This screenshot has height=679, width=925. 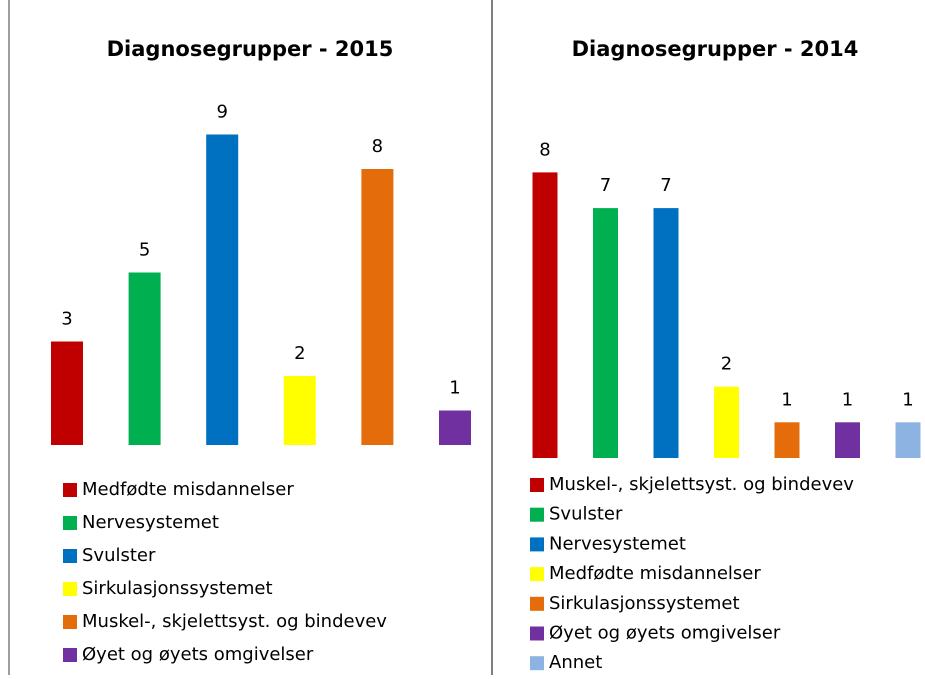 What do you see at coordinates (221, 112) in the screenshot?
I see `value-label: 9` at bounding box center [221, 112].